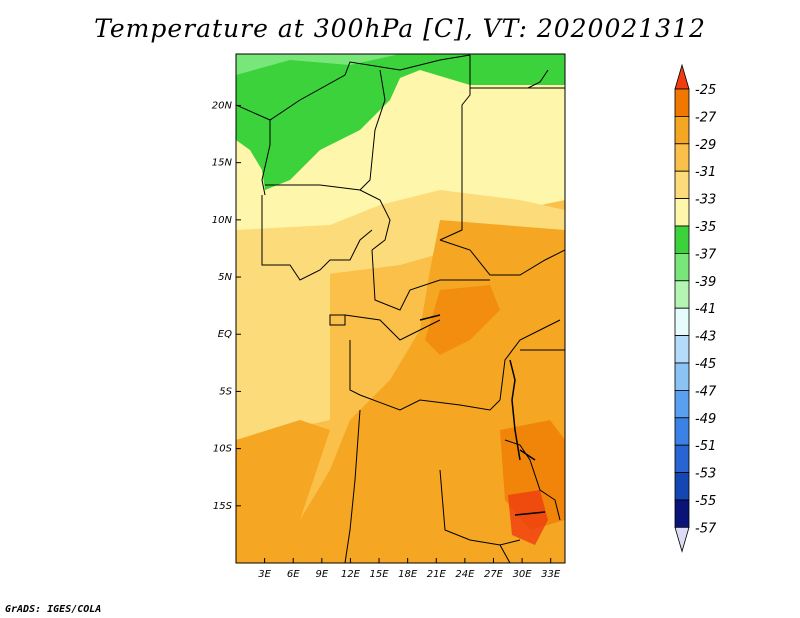  Describe the element at coordinates (283, 491) in the screenshot. I see `fill-29-sw` at that location.